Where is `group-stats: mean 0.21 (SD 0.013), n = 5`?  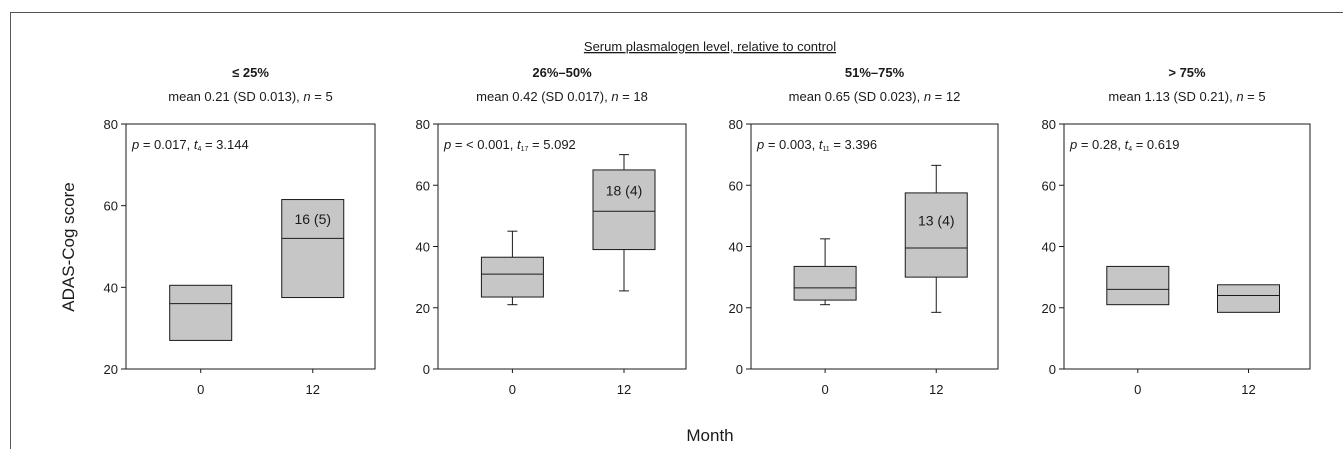 group-stats: mean 0.21 (SD 0.013), n = 5 is located at coordinates (250, 96).